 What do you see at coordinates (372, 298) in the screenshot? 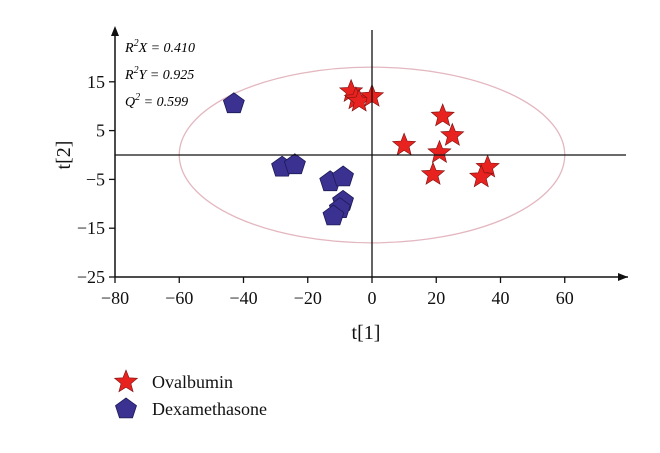
I see `x-tick-label: 0` at bounding box center [372, 298].